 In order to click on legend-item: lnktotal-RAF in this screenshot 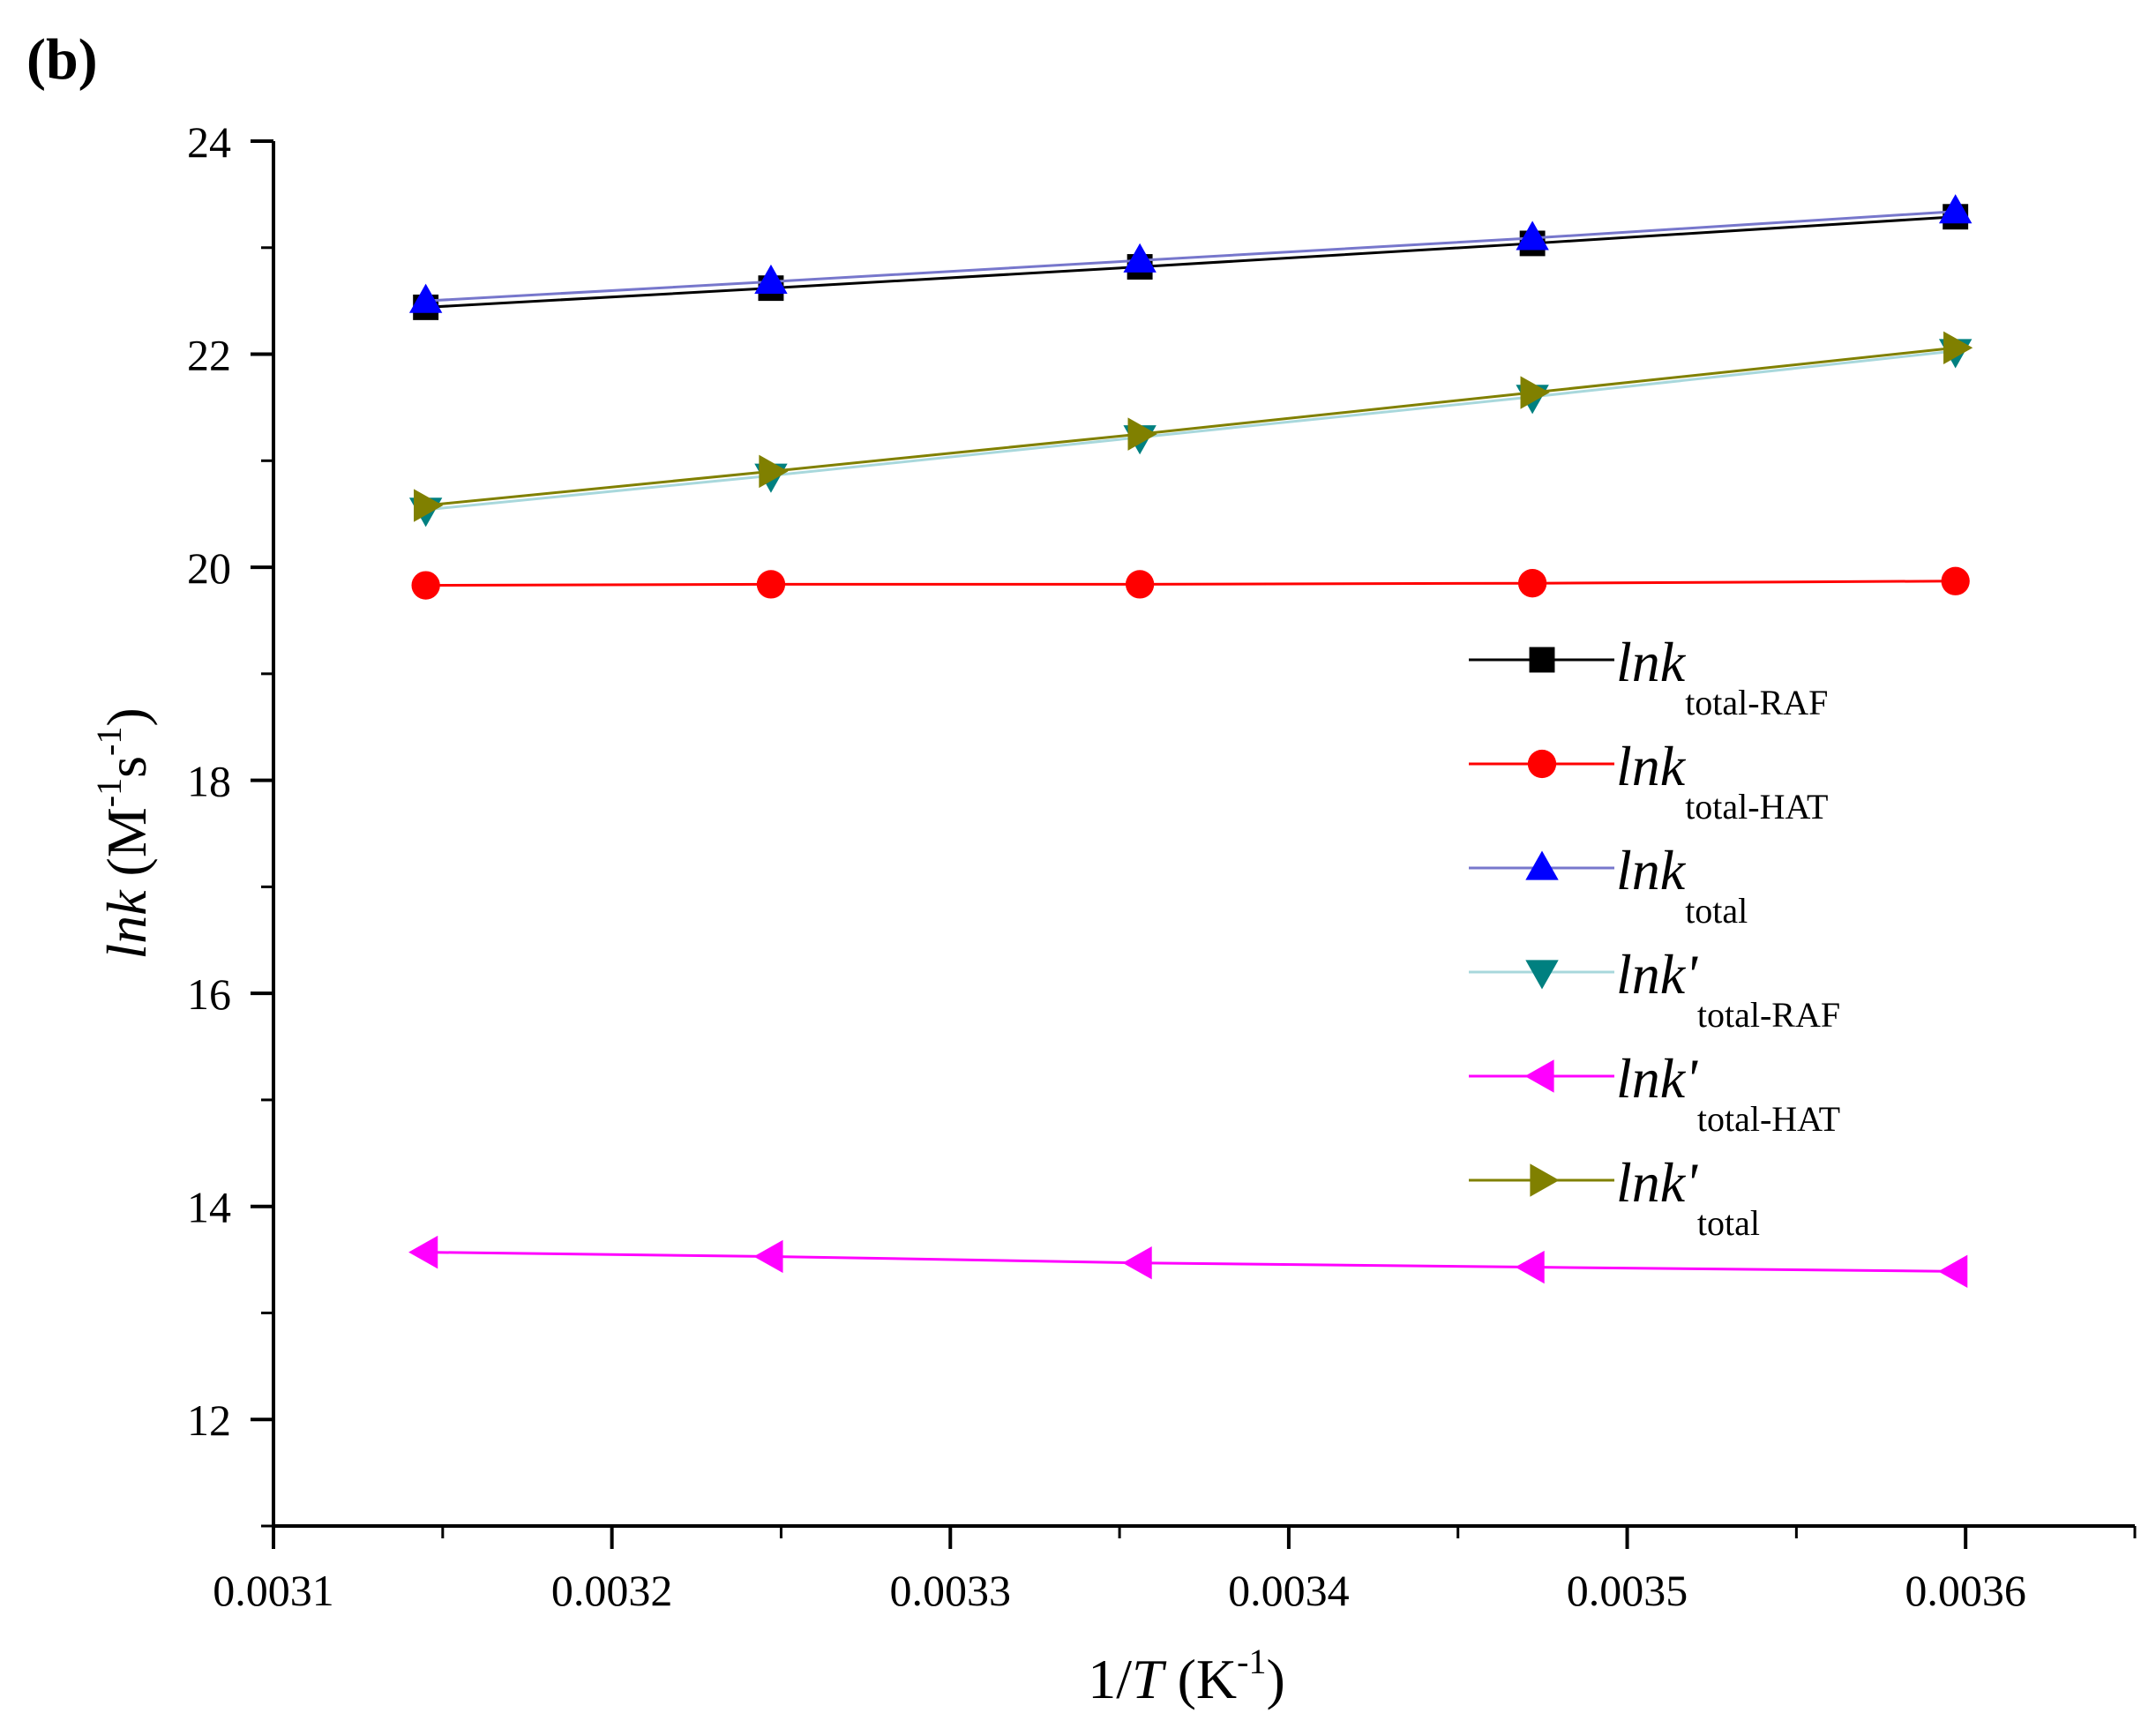, I will do `click(1648, 676)`.